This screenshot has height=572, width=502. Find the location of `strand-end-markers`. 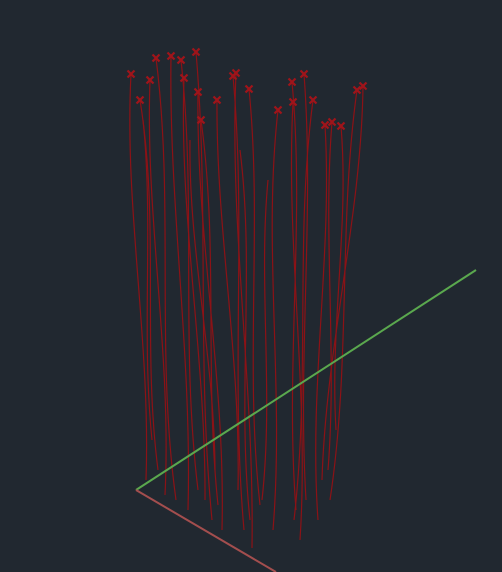

strand-end-markers is located at coordinates (247, 89).